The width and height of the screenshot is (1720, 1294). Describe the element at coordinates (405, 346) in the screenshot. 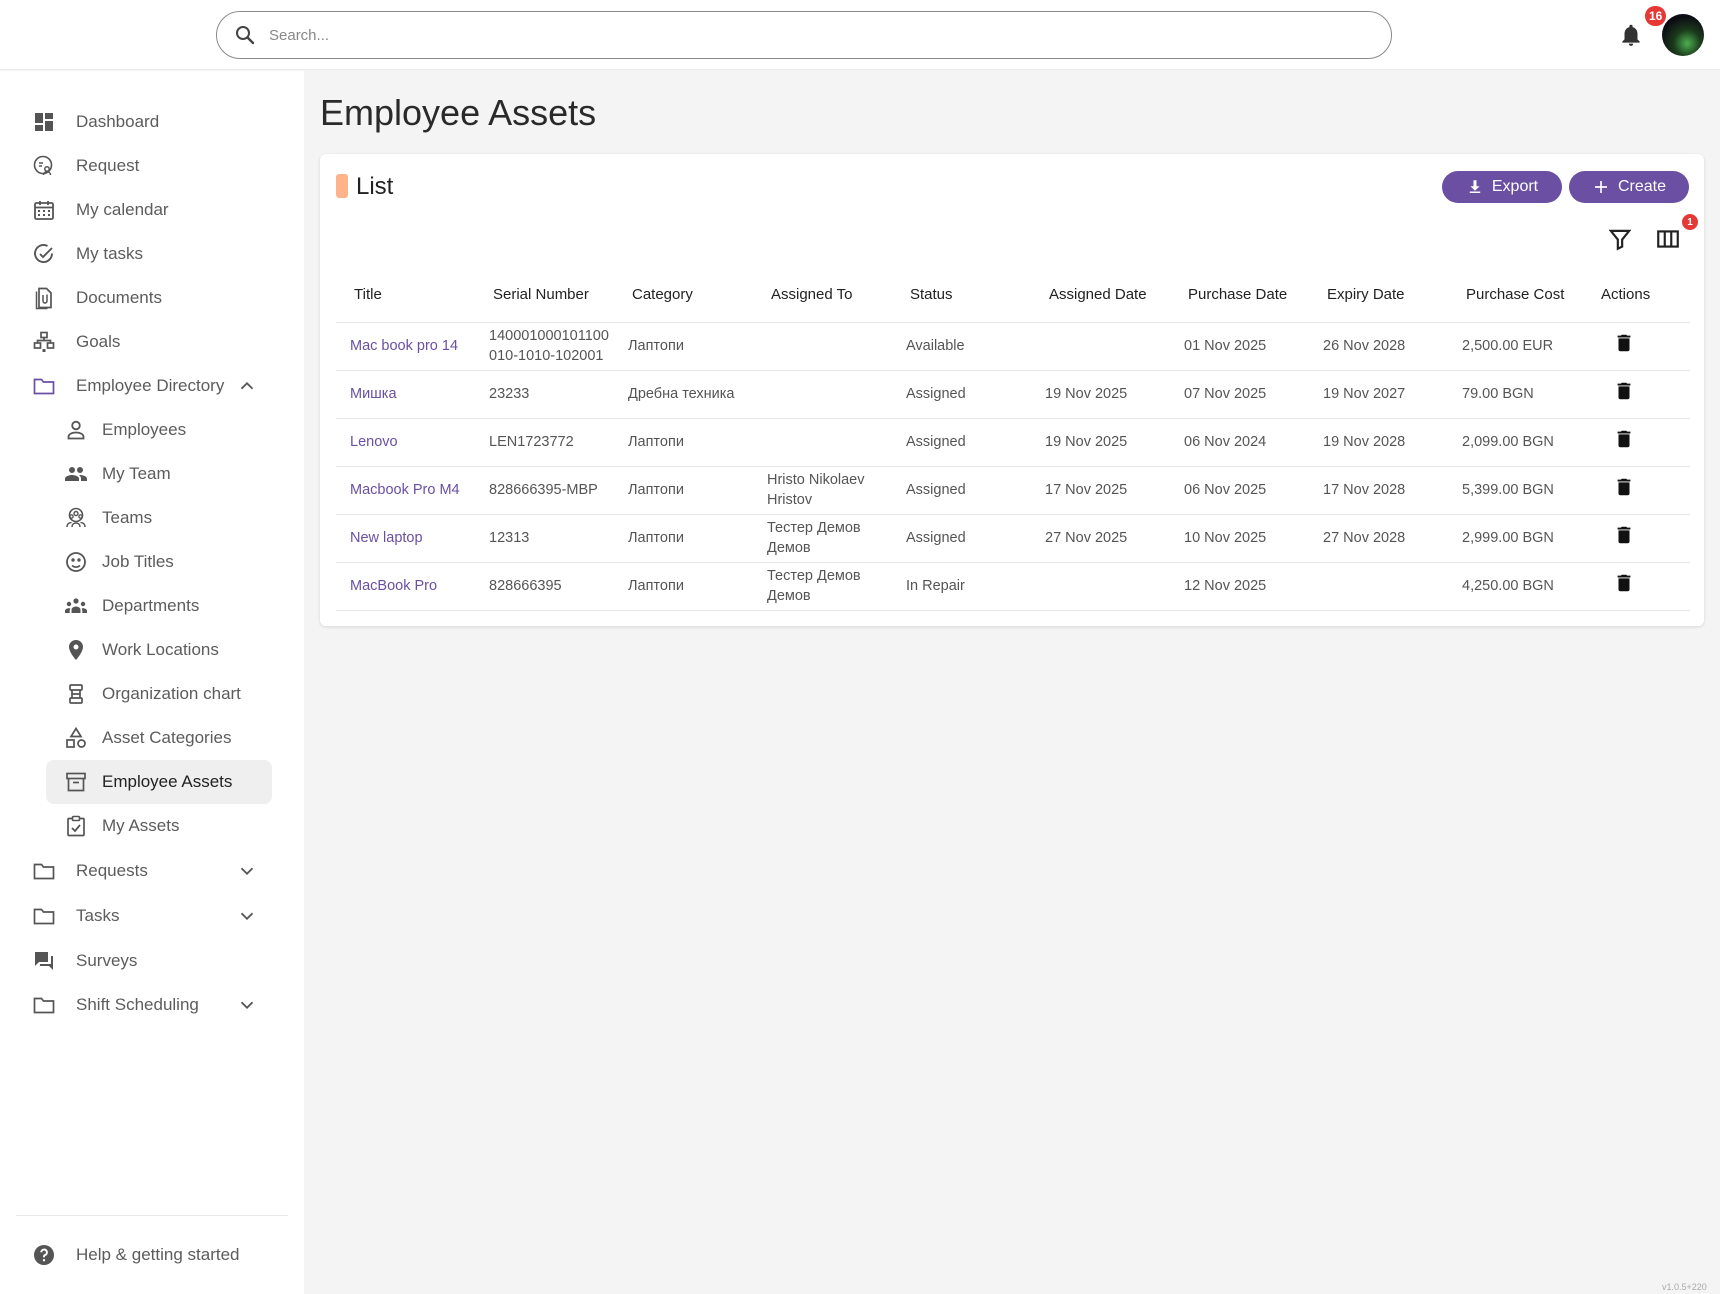

I see `asset-title-link: Mac book pro 14` at that location.